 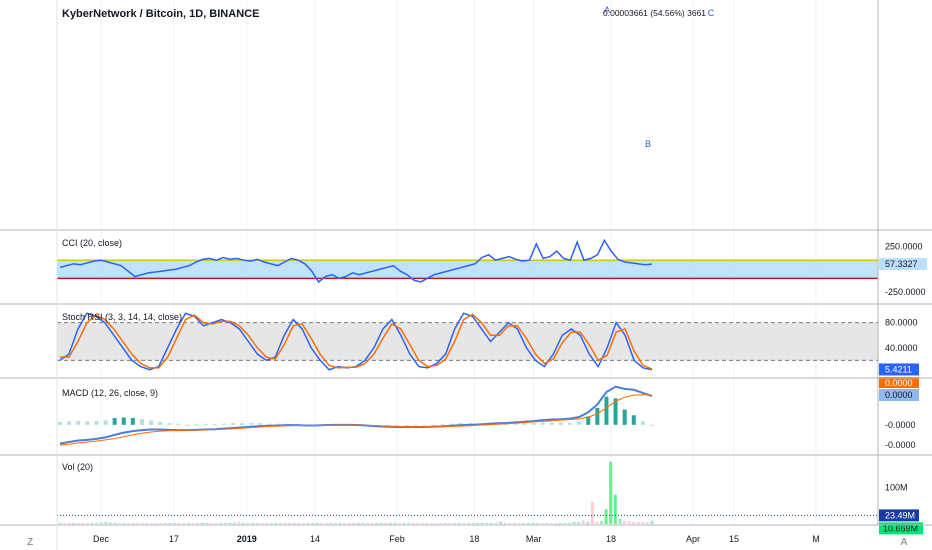 What do you see at coordinates (901, 264) in the screenshot?
I see `cci-value-label: 57.3327` at bounding box center [901, 264].